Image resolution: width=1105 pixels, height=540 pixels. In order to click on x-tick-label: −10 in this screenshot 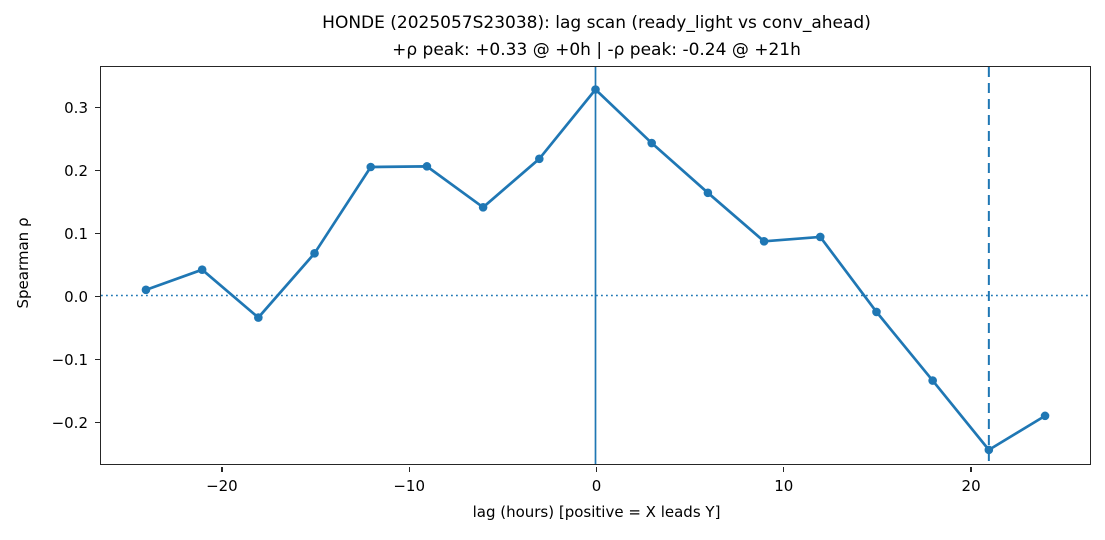, I will do `click(409, 486)`.